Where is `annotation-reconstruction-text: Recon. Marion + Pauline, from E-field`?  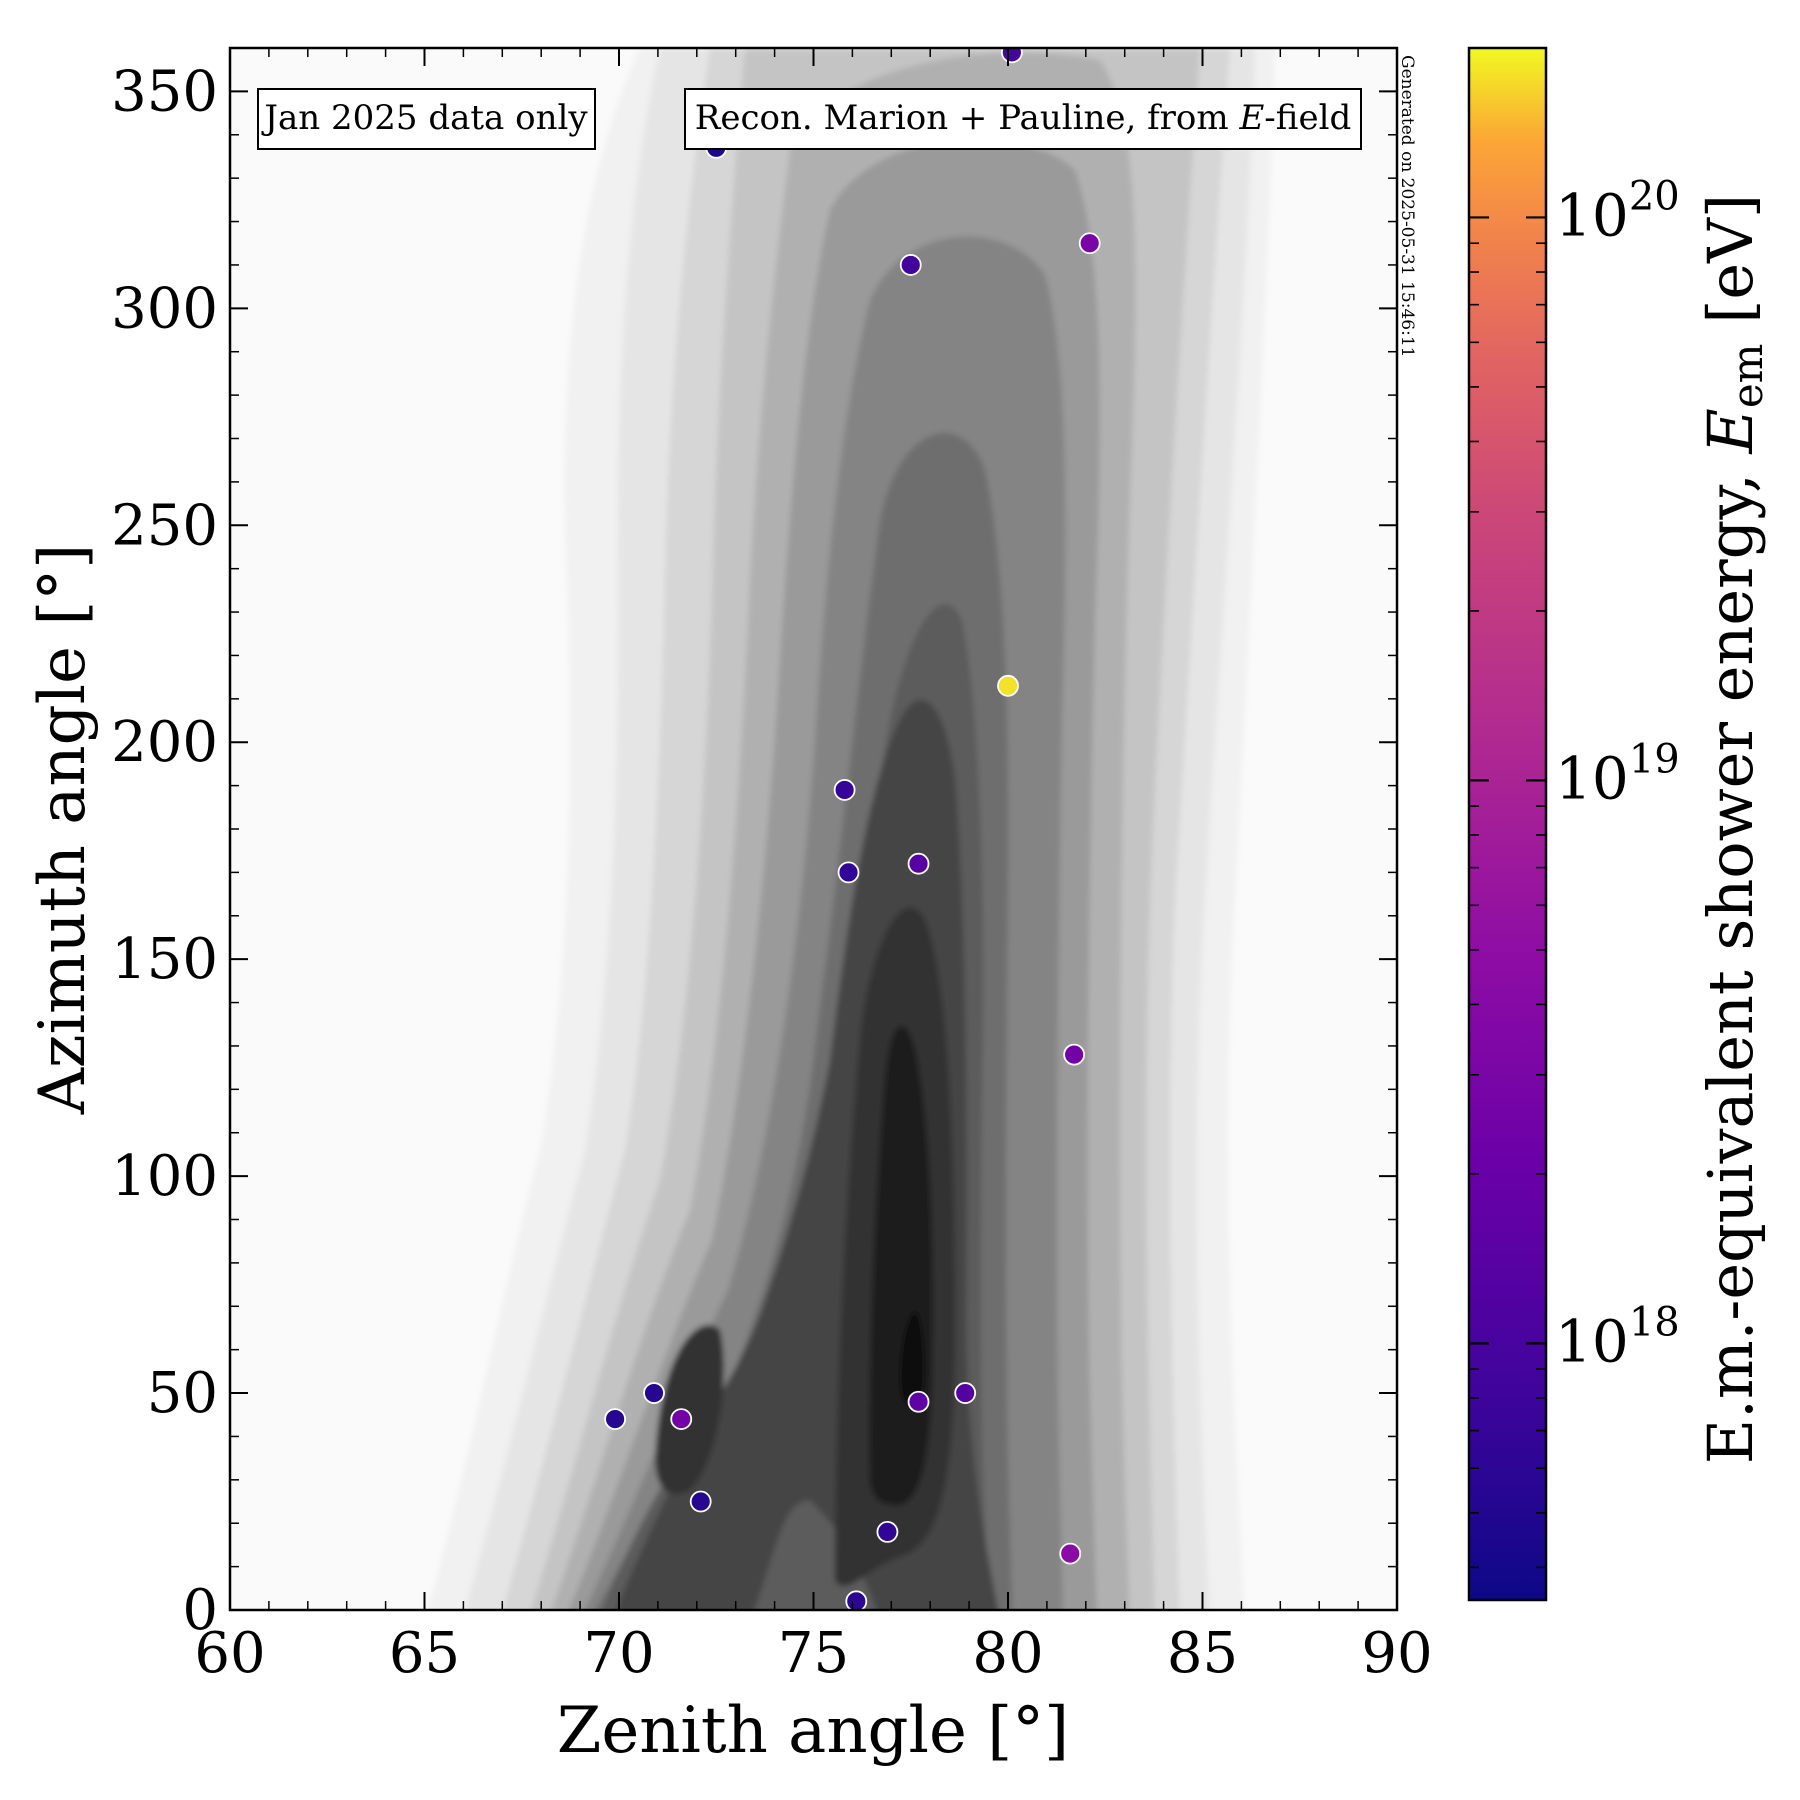
annotation-reconstruction-text: Recon. Marion + Pauline, from E-field is located at coordinates (1023, 118).